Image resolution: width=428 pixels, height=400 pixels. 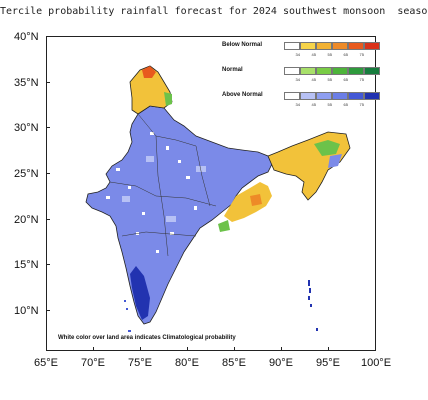 I want to click on andaman-nicobar-islands, so click(x=313, y=305).